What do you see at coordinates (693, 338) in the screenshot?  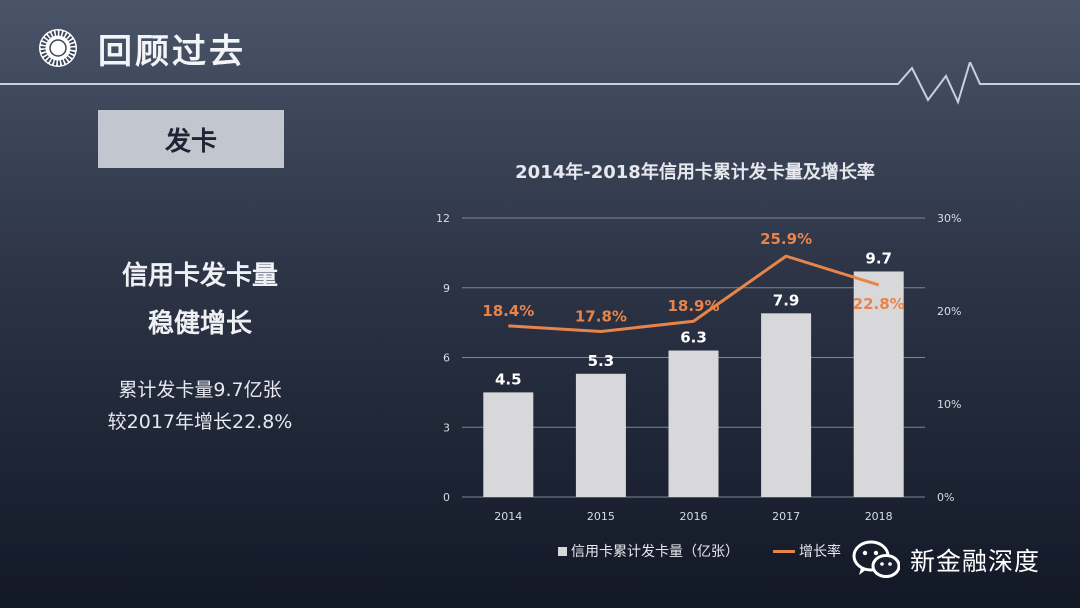 I see `bar-data-label: 6.3` at bounding box center [693, 338].